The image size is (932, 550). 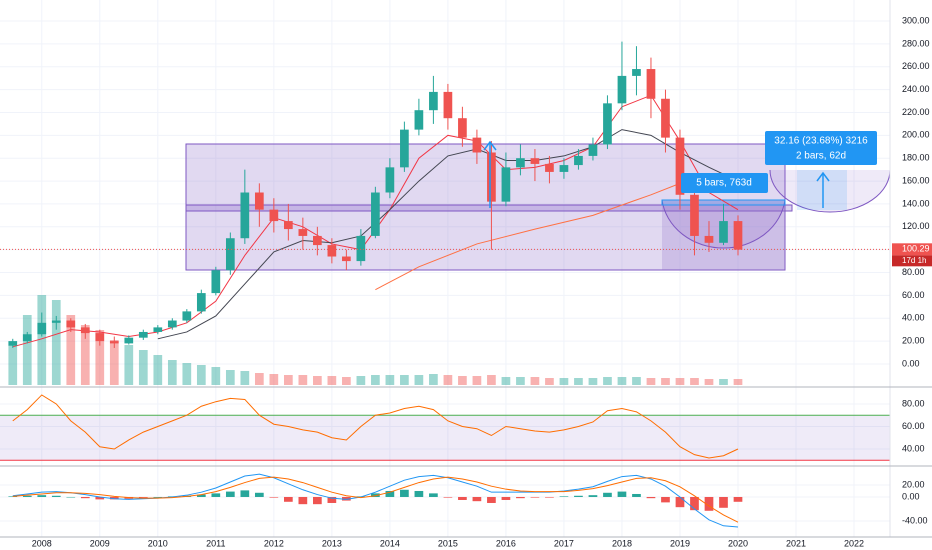 What do you see at coordinates (375, 500) in the screenshot?
I see `macd-line` at bounding box center [375, 500].